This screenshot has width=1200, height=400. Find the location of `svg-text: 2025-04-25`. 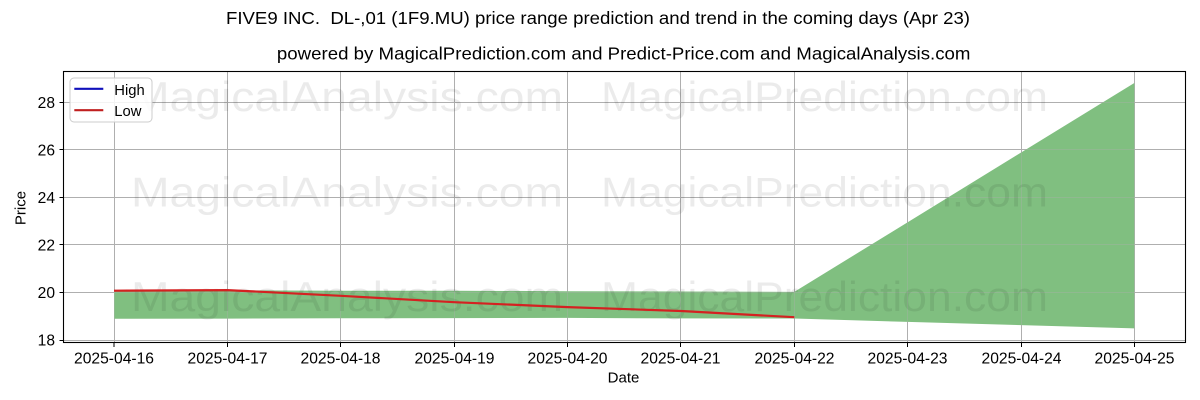

svg-text: 2025-04-25 is located at coordinates (1135, 359).